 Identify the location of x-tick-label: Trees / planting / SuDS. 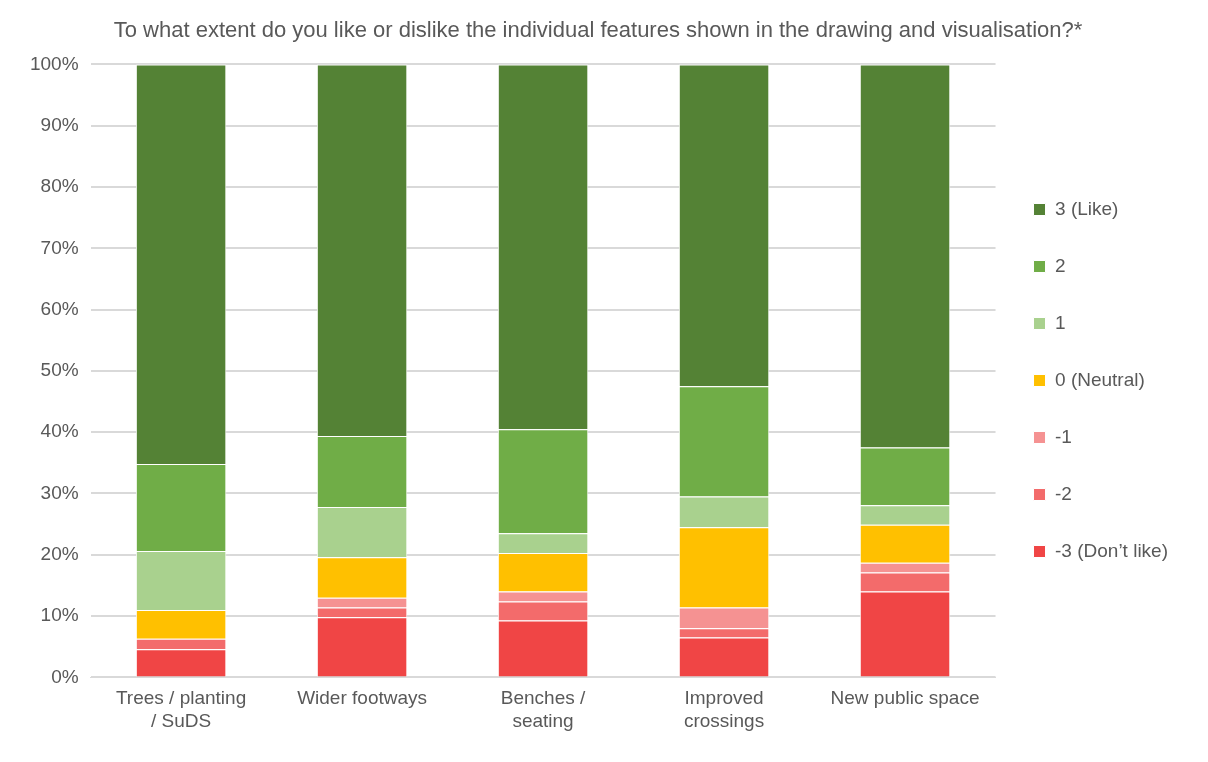
(181, 709).